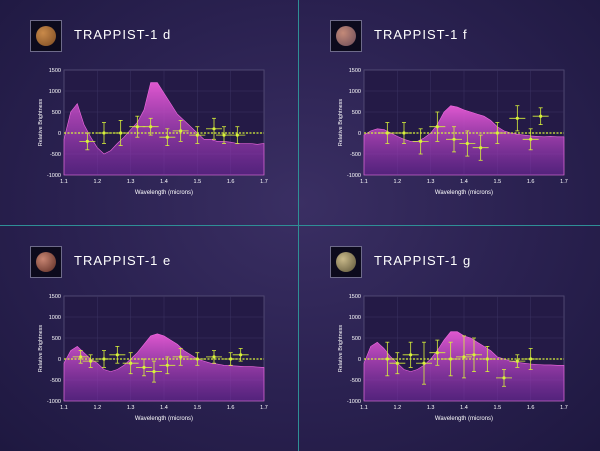 Image resolution: width=600 pixels, height=451 pixels. I want to click on planet-g-icon, so click(346, 262).